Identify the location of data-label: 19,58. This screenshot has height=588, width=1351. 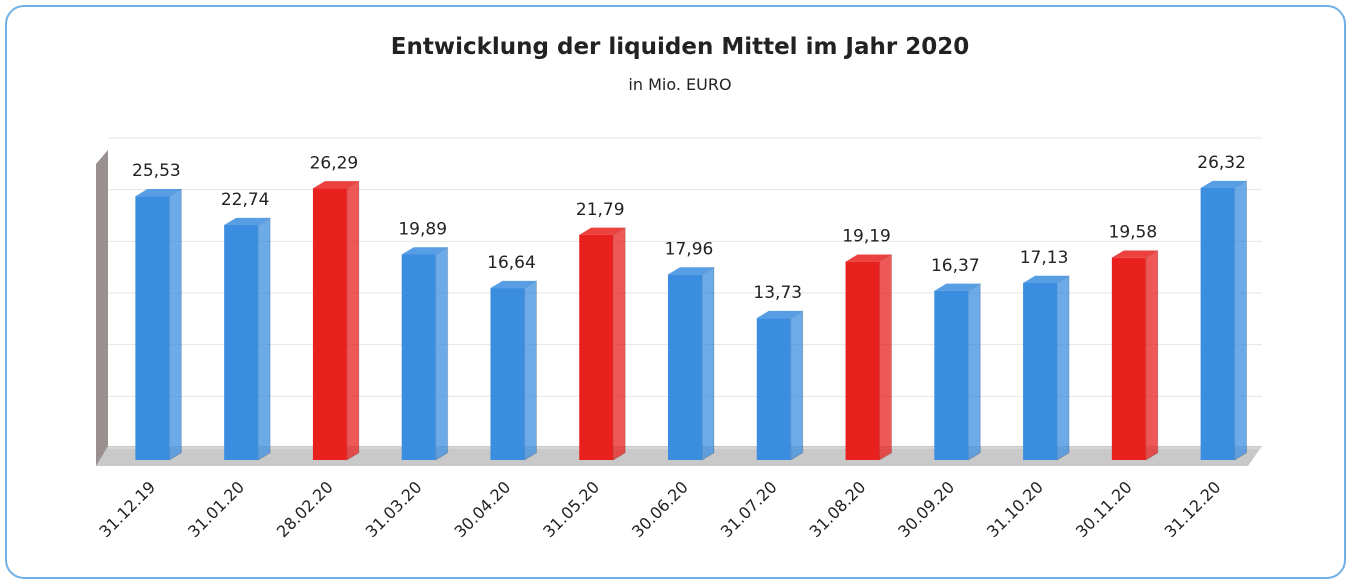
(1133, 233).